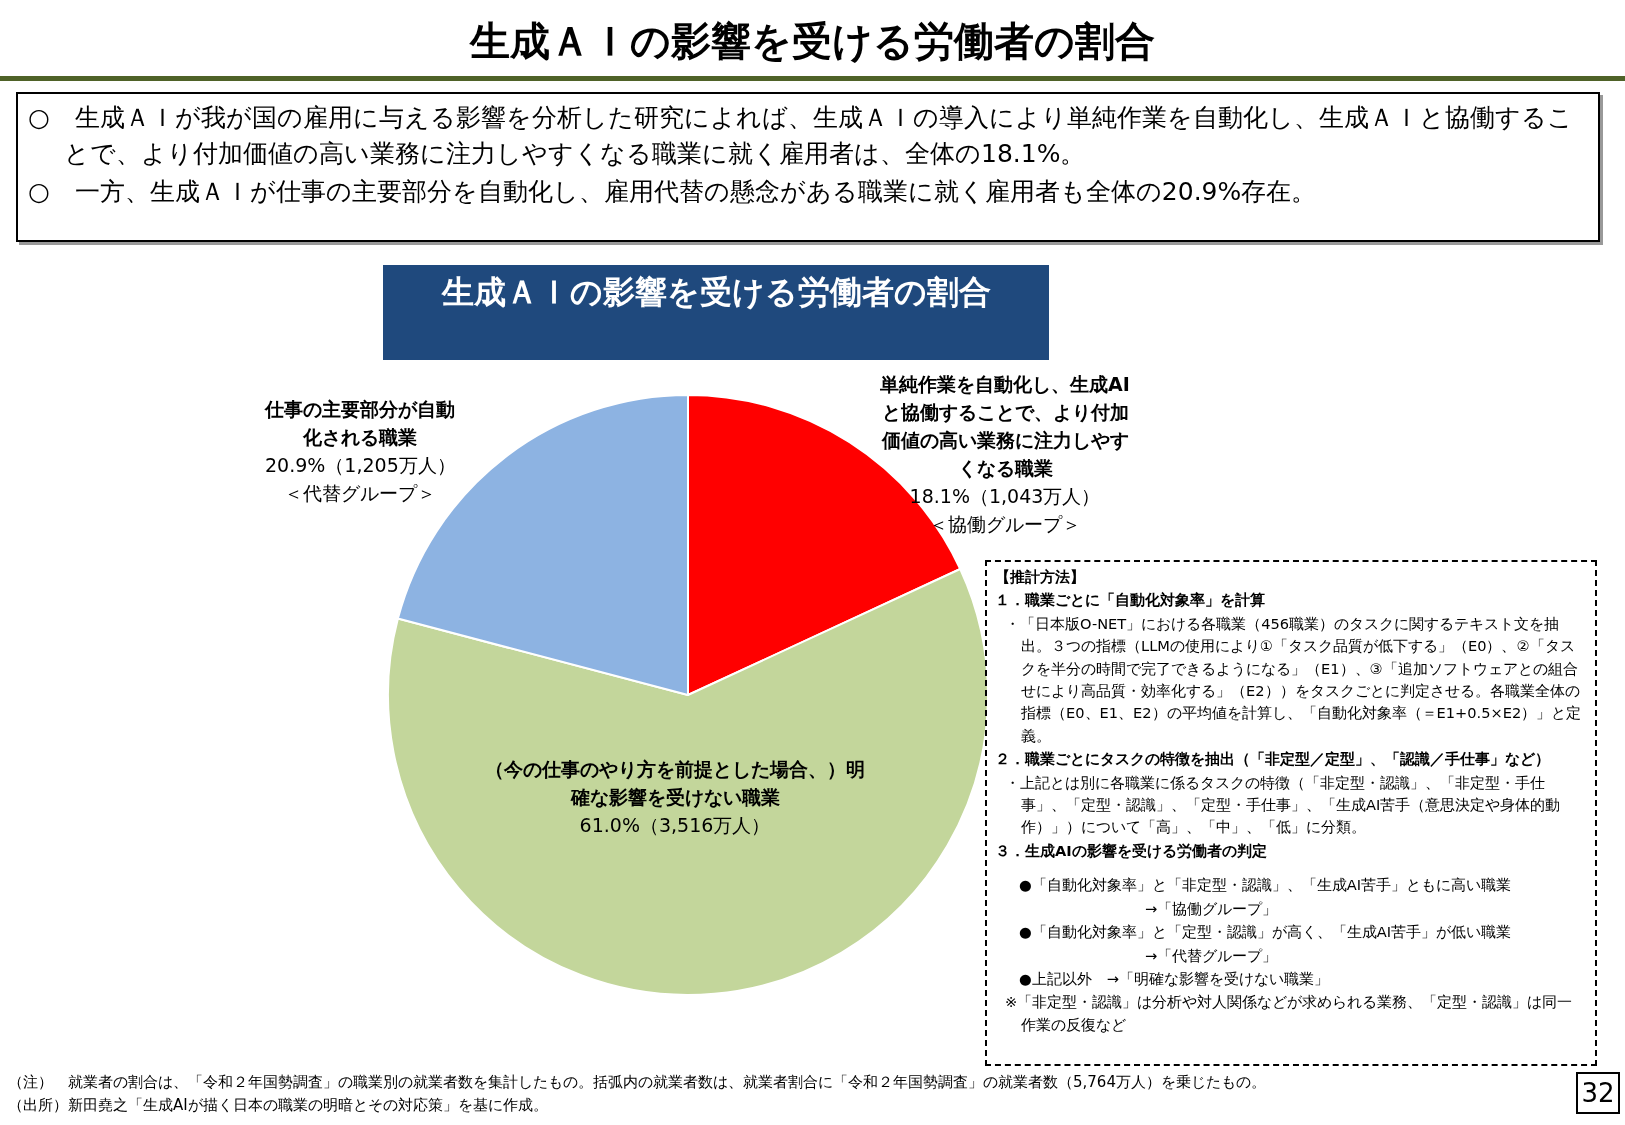 This screenshot has width=1625, height=1125. What do you see at coordinates (1131, 850) in the screenshot?
I see `text: ３．生成AIの影響を受ける労働者の判定` at bounding box center [1131, 850].